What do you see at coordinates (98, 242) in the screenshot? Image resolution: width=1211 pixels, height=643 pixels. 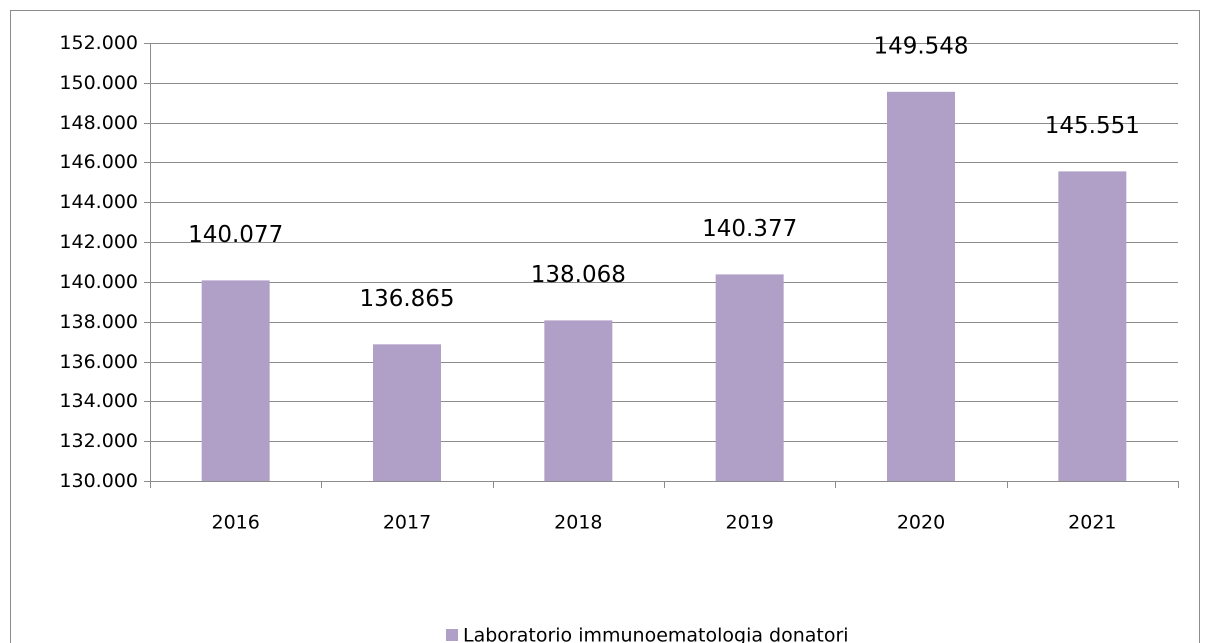 I see `y-tick-label: 142.000` at bounding box center [98, 242].